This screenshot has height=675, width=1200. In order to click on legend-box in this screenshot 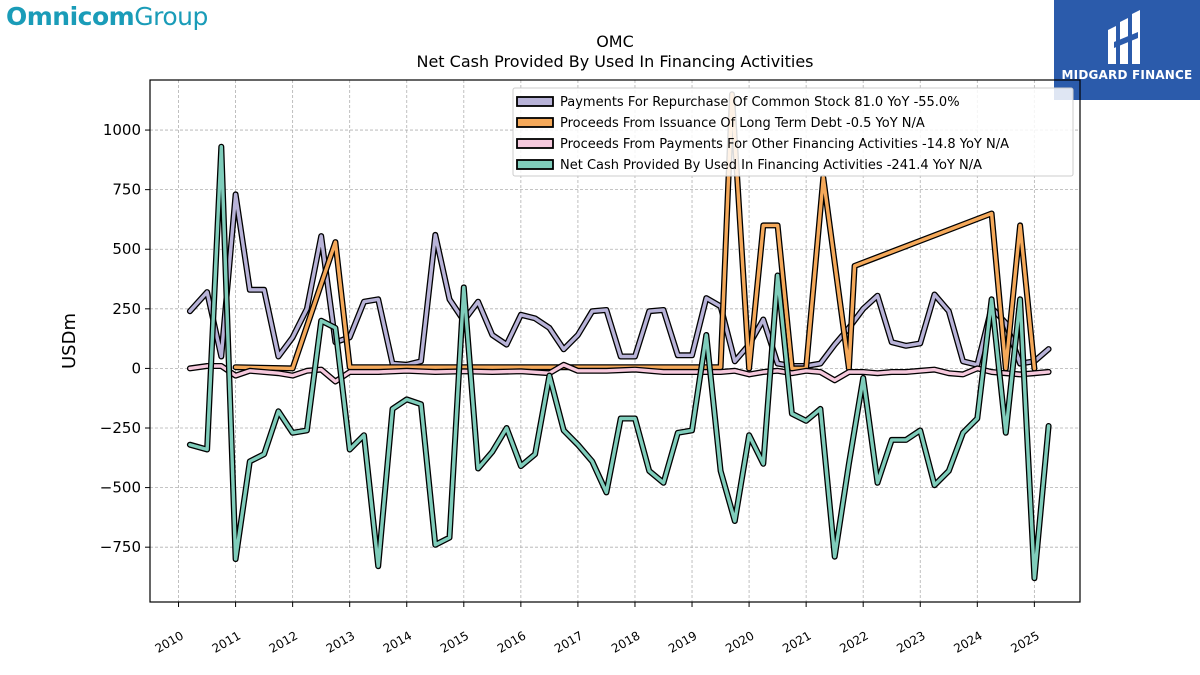, I will do `click(793, 132)`.